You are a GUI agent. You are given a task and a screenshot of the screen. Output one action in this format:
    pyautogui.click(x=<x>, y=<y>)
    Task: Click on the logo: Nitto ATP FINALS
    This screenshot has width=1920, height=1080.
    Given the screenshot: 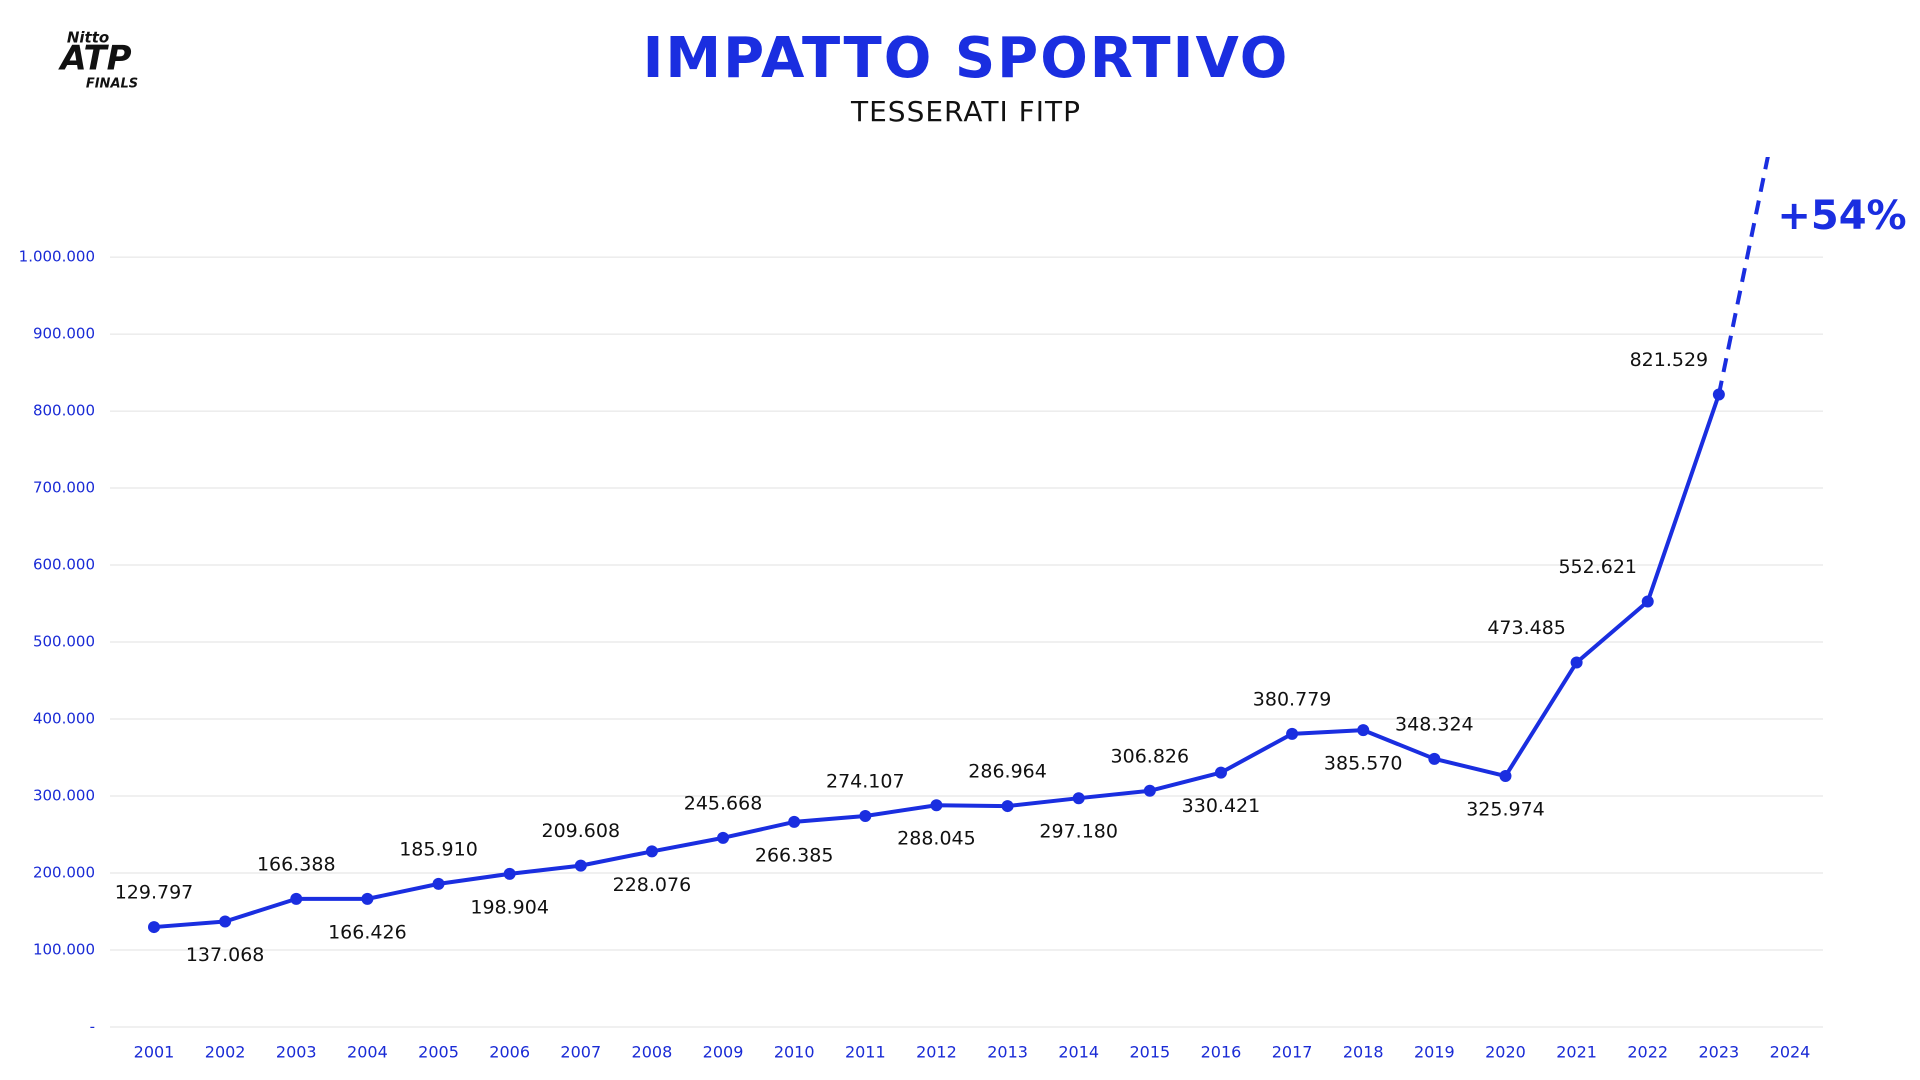 What is the action you would take?
    pyautogui.click(x=97, y=60)
    